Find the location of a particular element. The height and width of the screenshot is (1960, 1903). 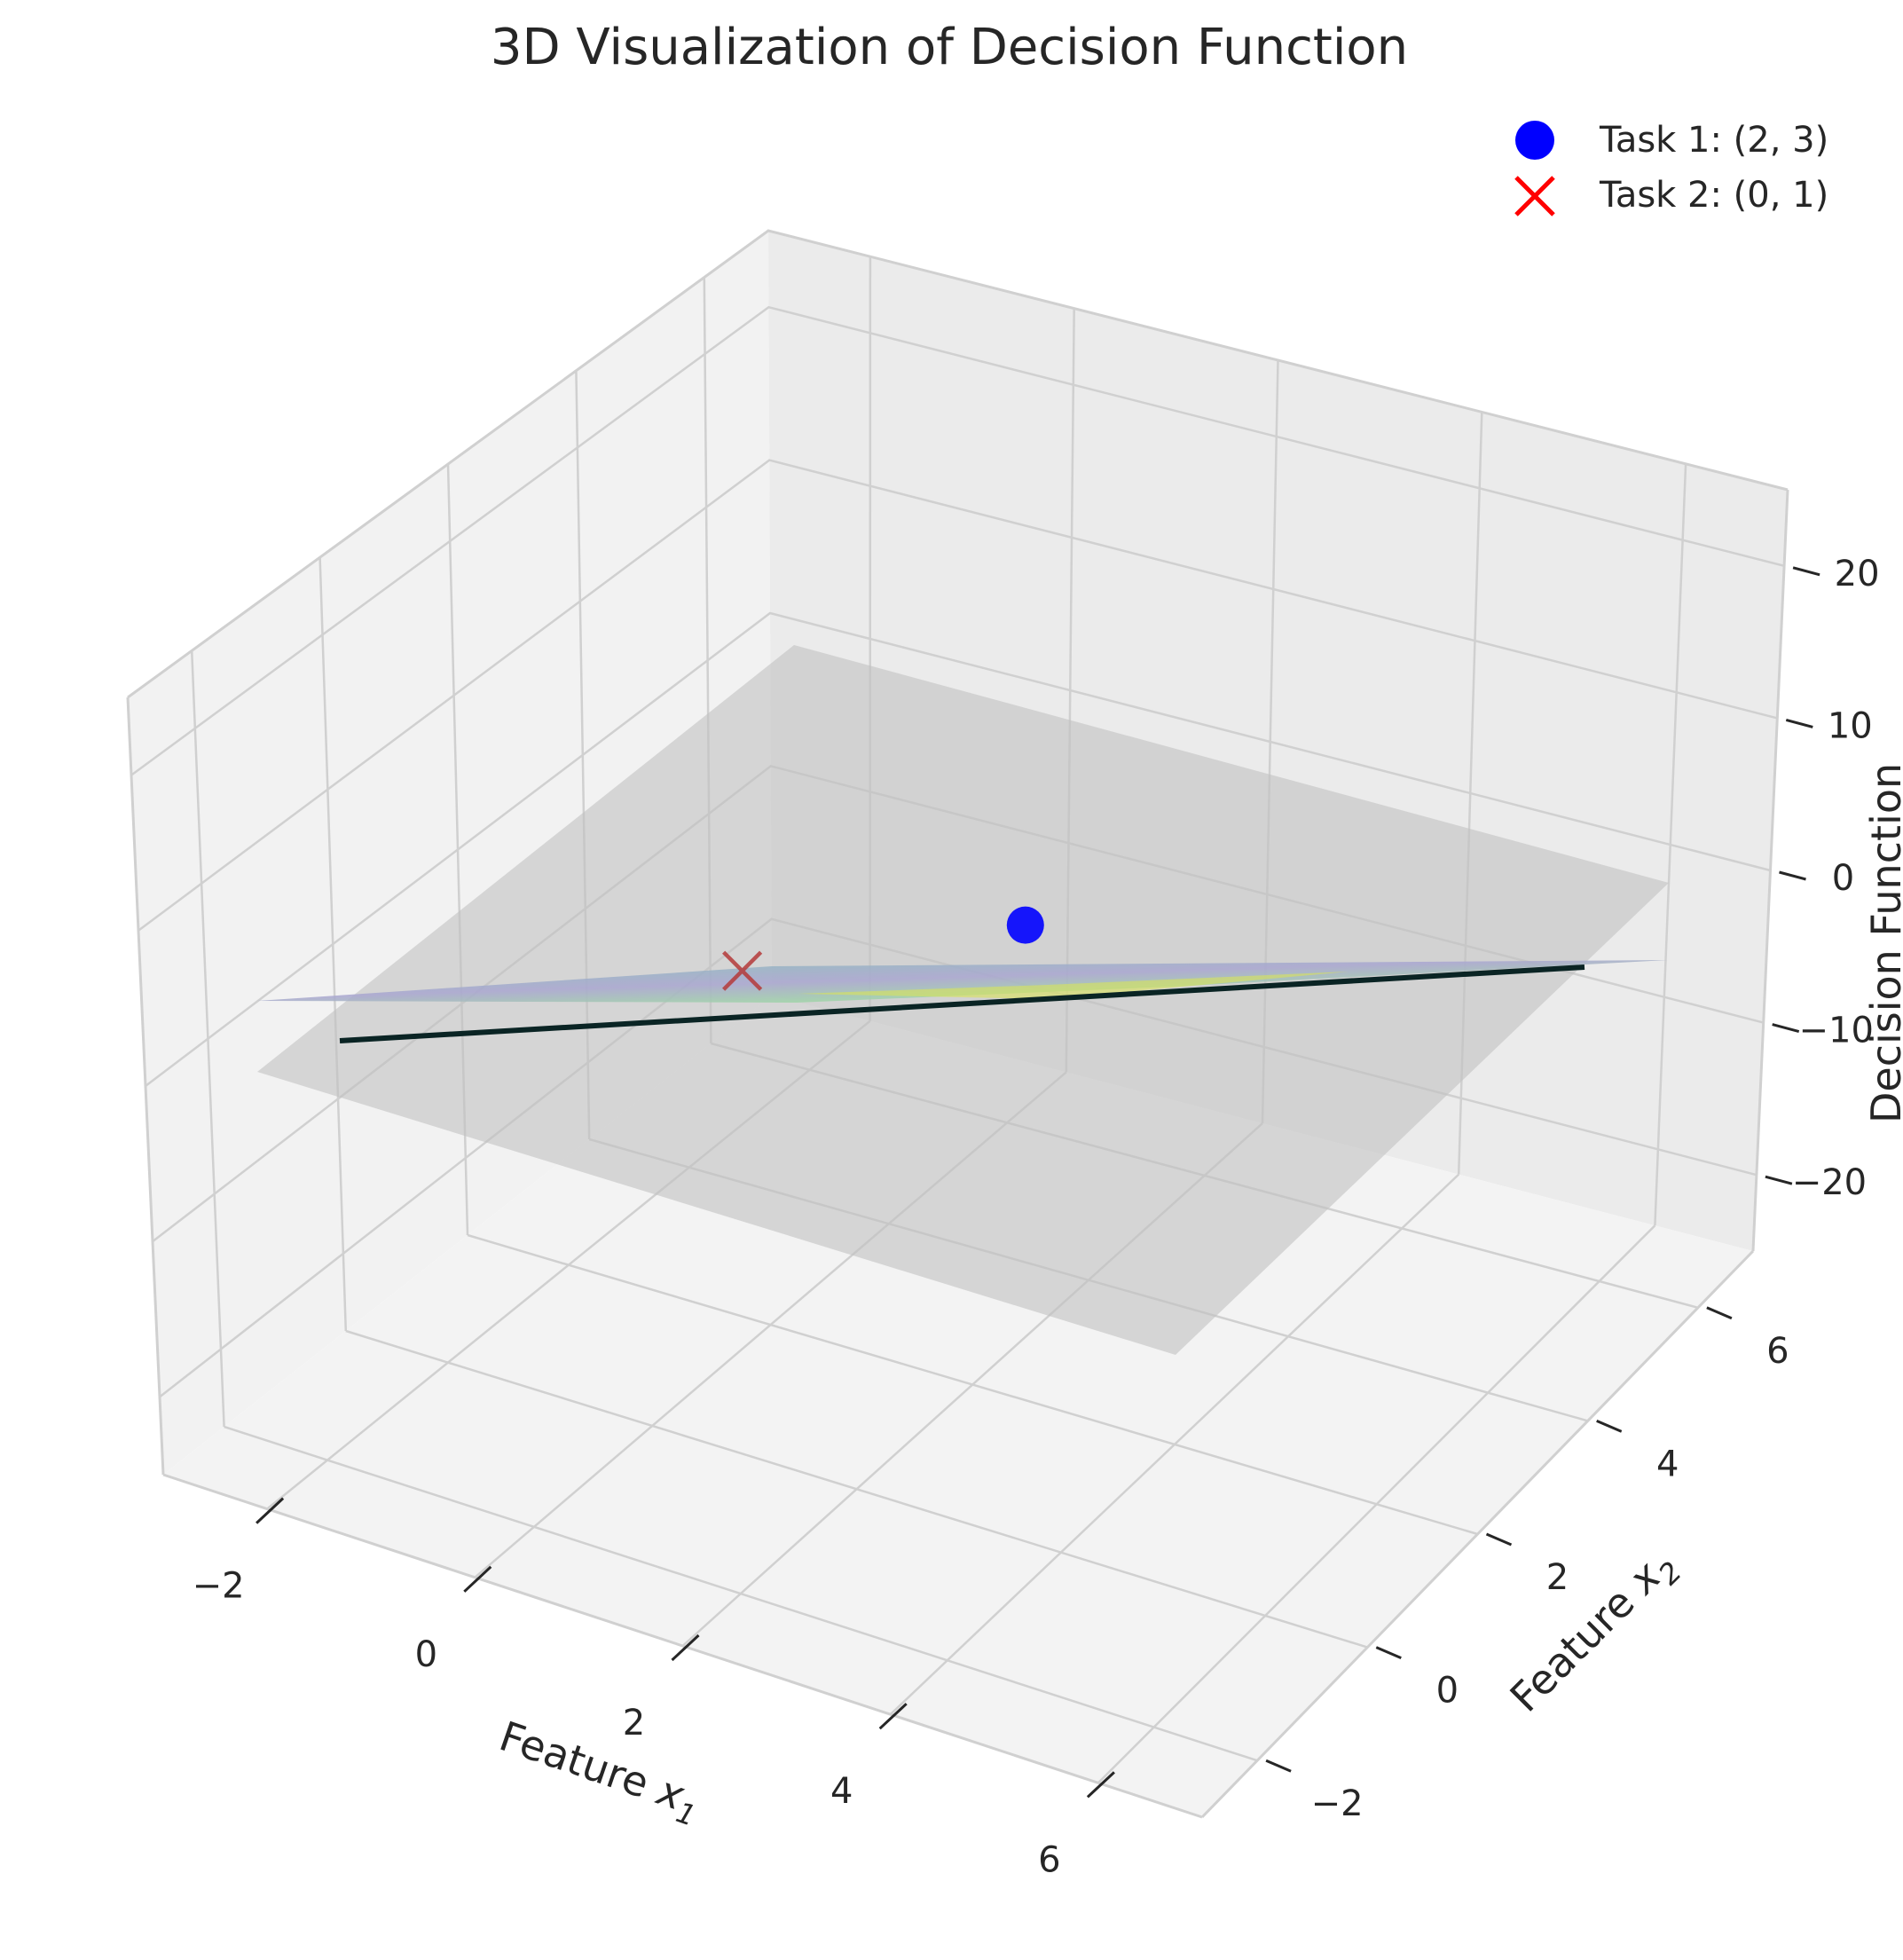

x-tick-label: 2 is located at coordinates (634, 1723).